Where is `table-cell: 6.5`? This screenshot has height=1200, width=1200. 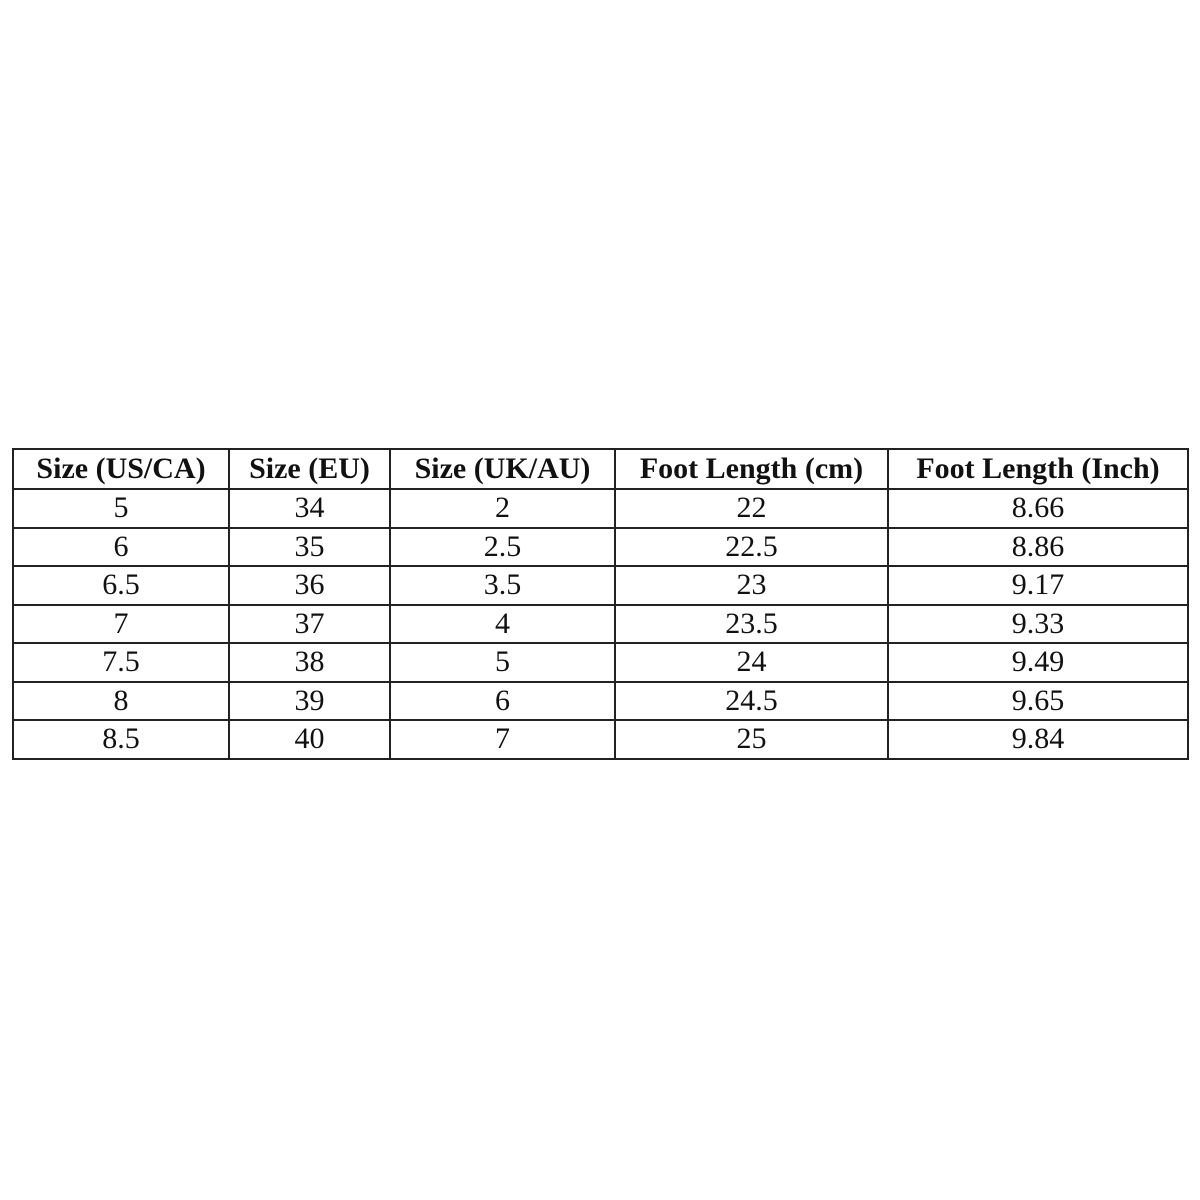 table-cell: 6.5 is located at coordinates (121, 585).